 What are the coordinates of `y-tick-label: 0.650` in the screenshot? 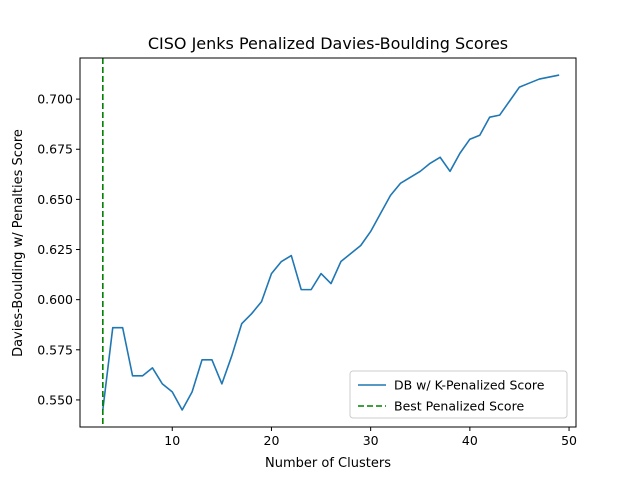 It's located at (55, 199).